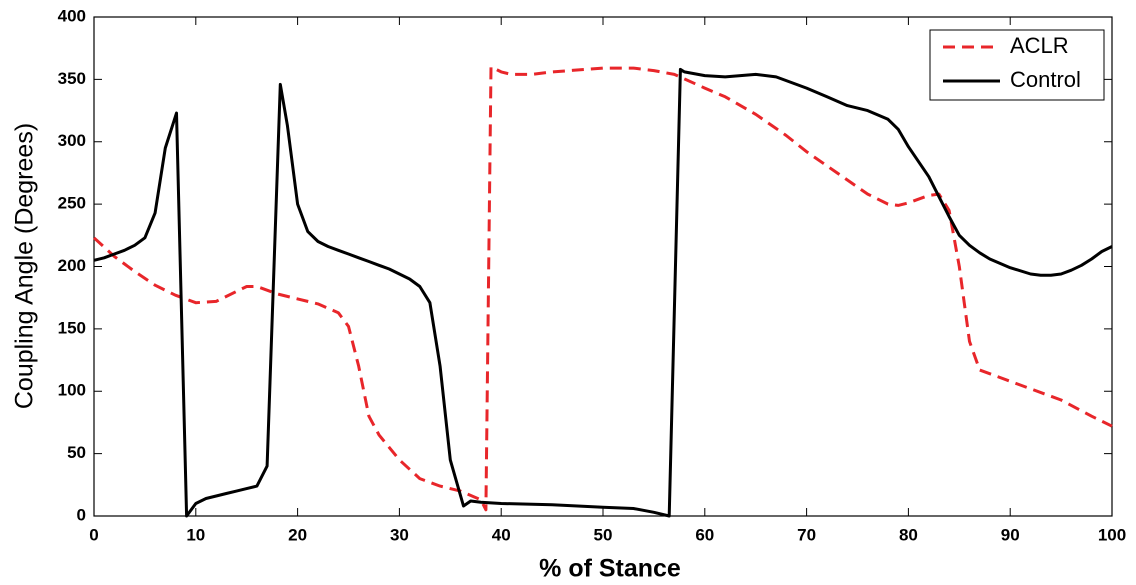 This screenshot has height=585, width=1136. What do you see at coordinates (72, 15) in the screenshot?
I see `y-tick-label: 400` at bounding box center [72, 15].